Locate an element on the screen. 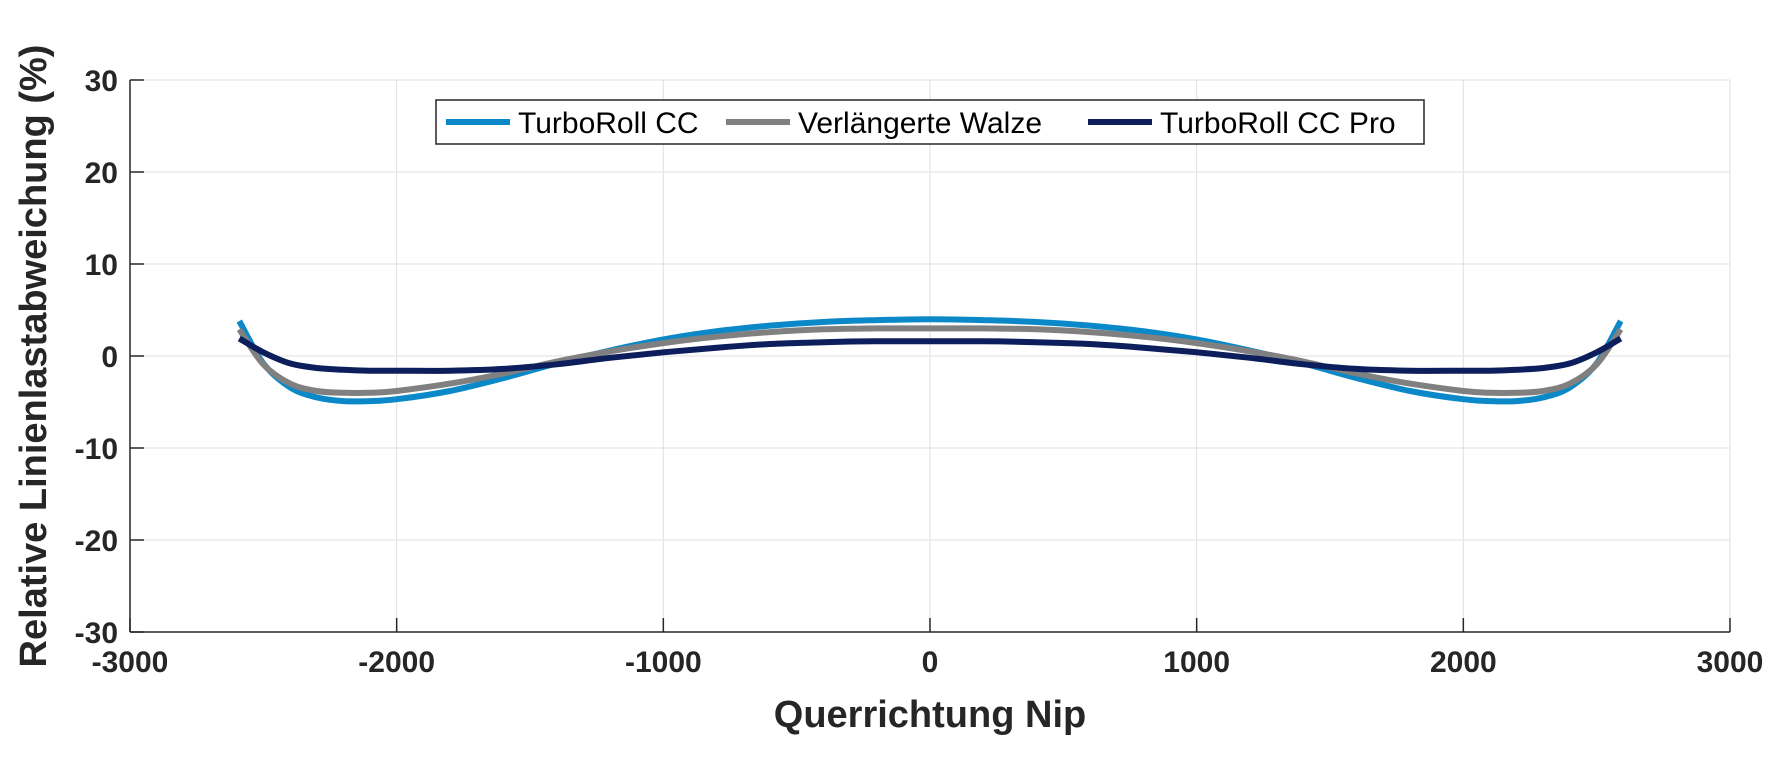 The height and width of the screenshot is (767, 1781). x-tick-label: -1000 is located at coordinates (663, 662).